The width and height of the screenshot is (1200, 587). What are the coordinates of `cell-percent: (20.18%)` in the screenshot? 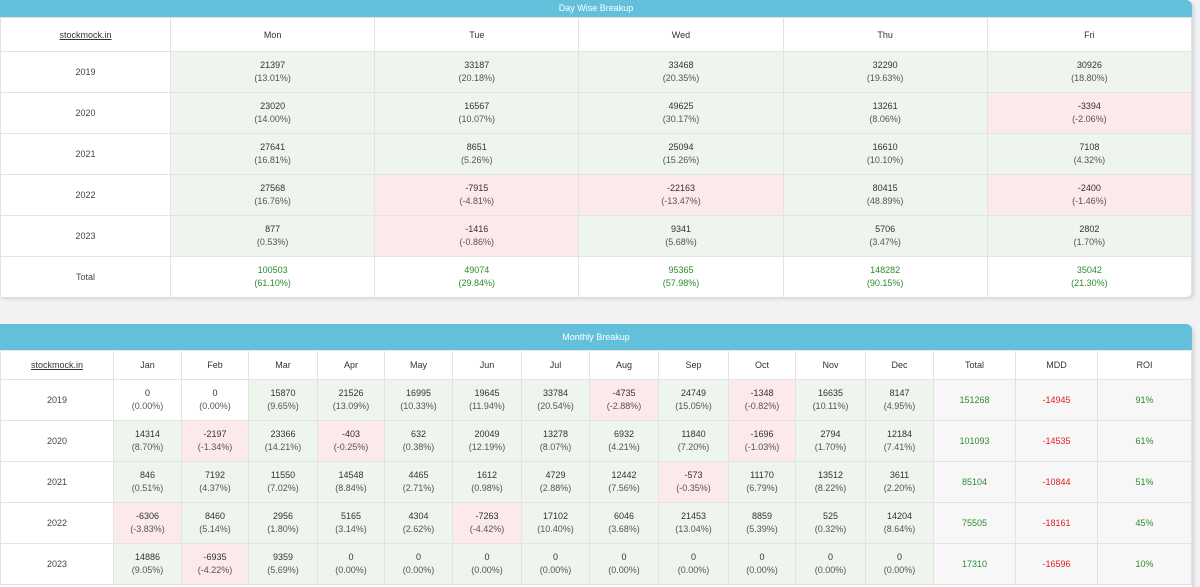 It's located at (477, 78).